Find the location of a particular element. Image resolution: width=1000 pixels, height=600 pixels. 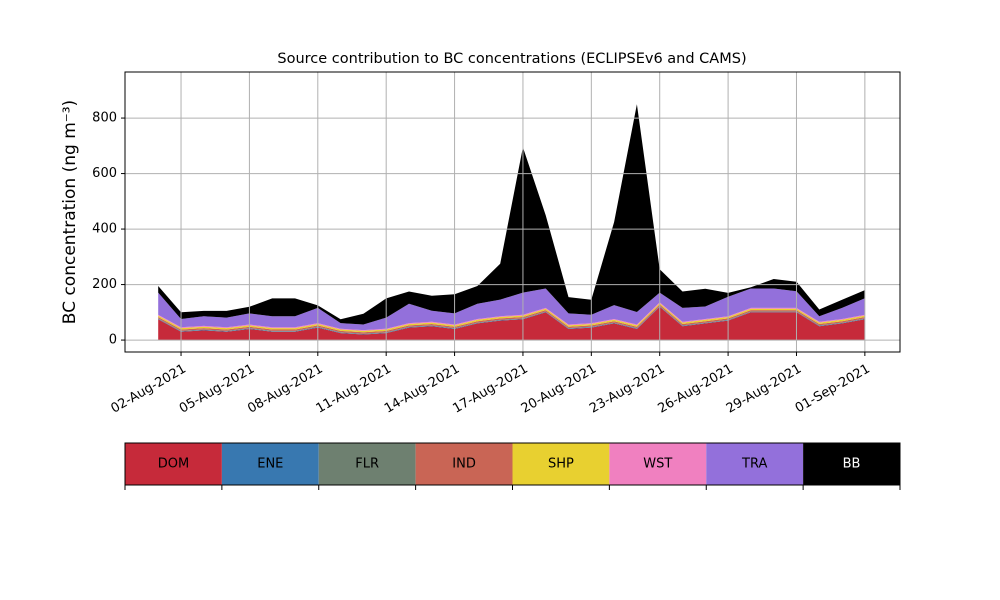

x-tick-label: 05-Aug-2021 is located at coordinates (217, 389).